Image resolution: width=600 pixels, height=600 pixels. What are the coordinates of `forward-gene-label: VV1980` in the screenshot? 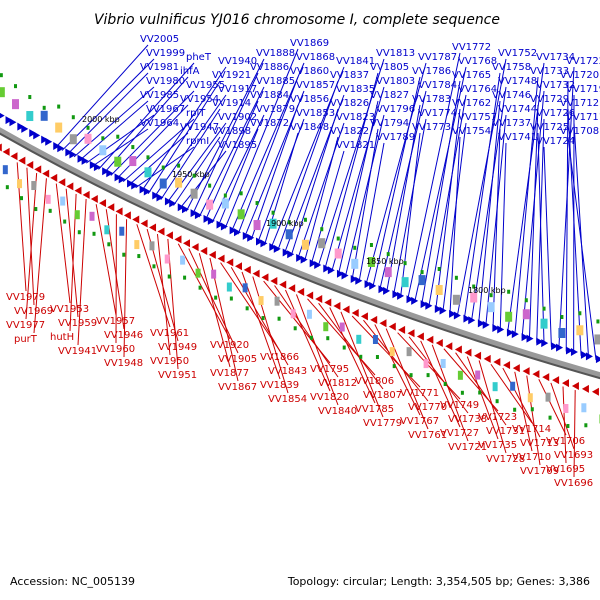 It's located at (165, 81).